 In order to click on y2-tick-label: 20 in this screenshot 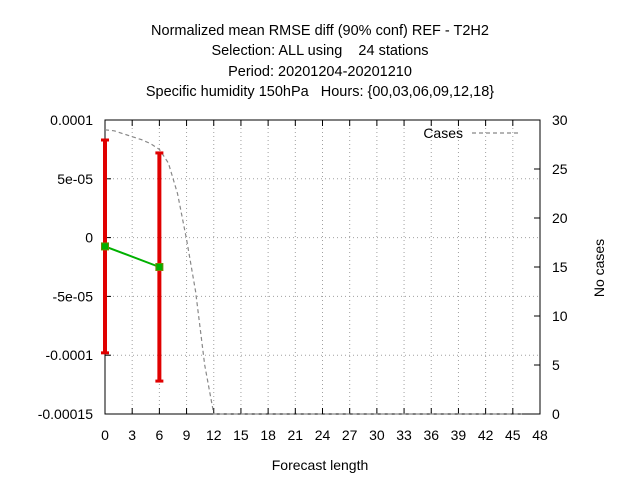, I will do `click(560, 218)`.